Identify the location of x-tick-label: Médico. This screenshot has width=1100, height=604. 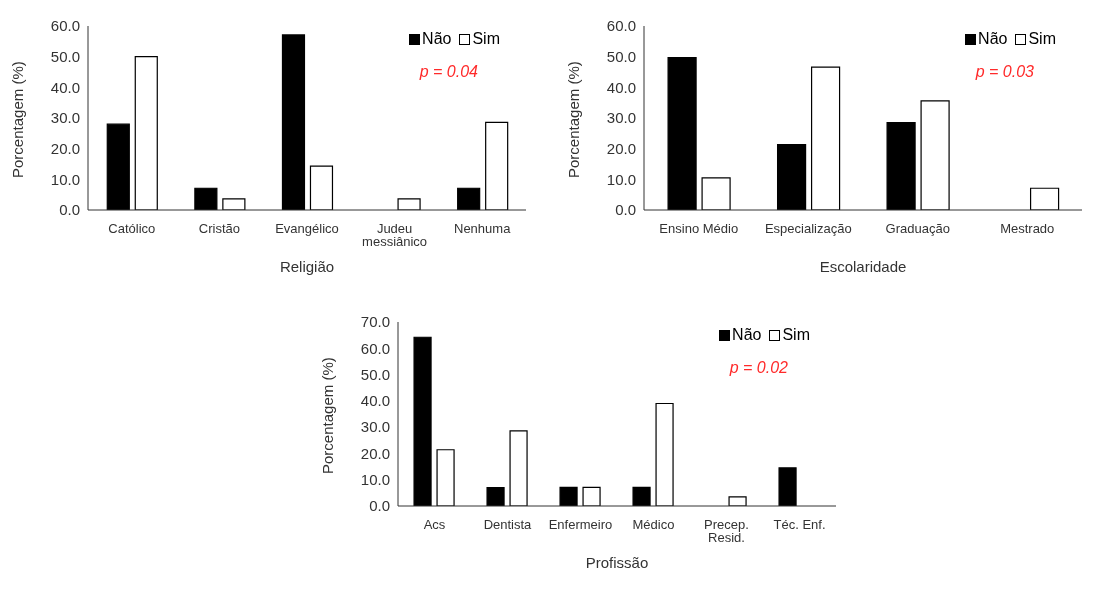
(653, 525).